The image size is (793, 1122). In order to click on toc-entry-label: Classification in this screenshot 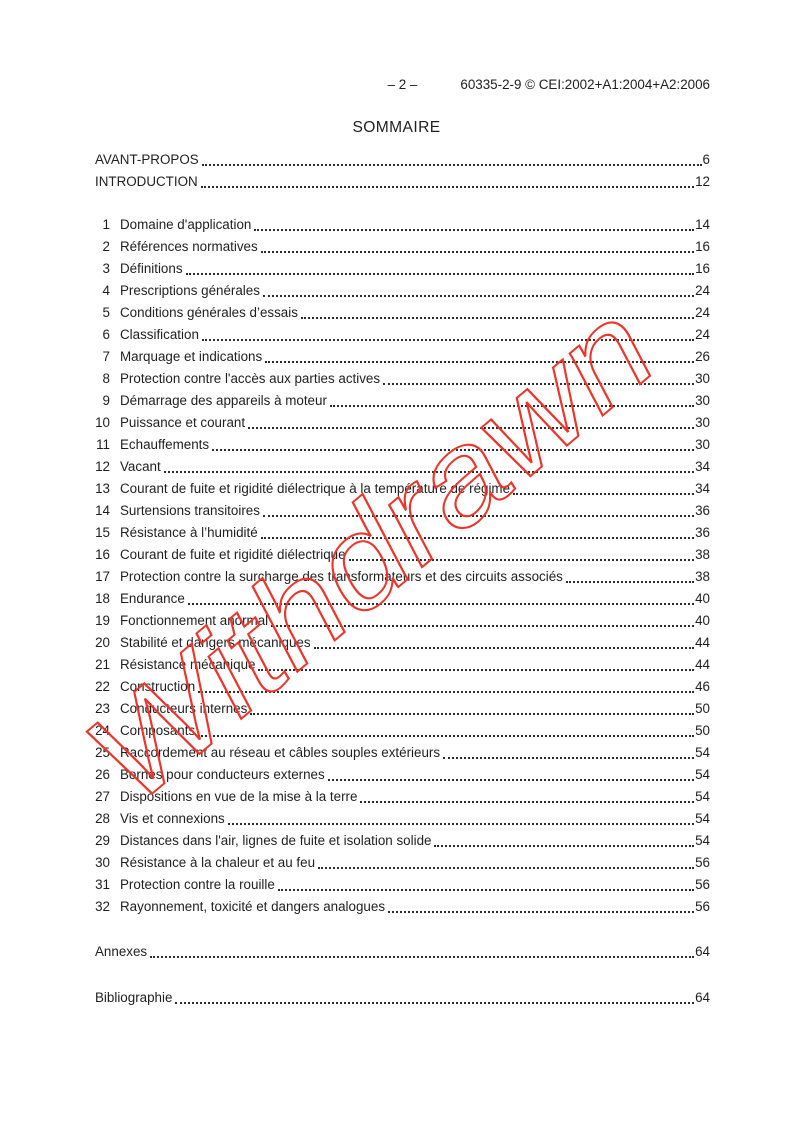, I will do `click(159, 334)`.